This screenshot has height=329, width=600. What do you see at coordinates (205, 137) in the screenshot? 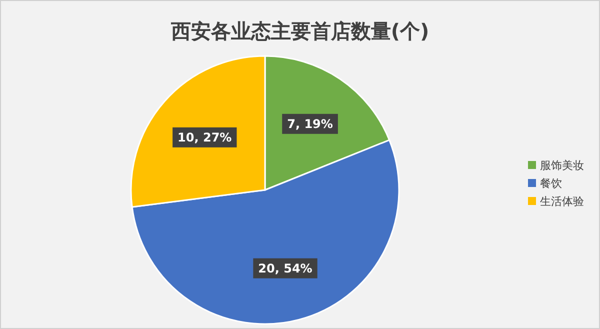
I see `data-label: 10, 27%` at bounding box center [205, 137].